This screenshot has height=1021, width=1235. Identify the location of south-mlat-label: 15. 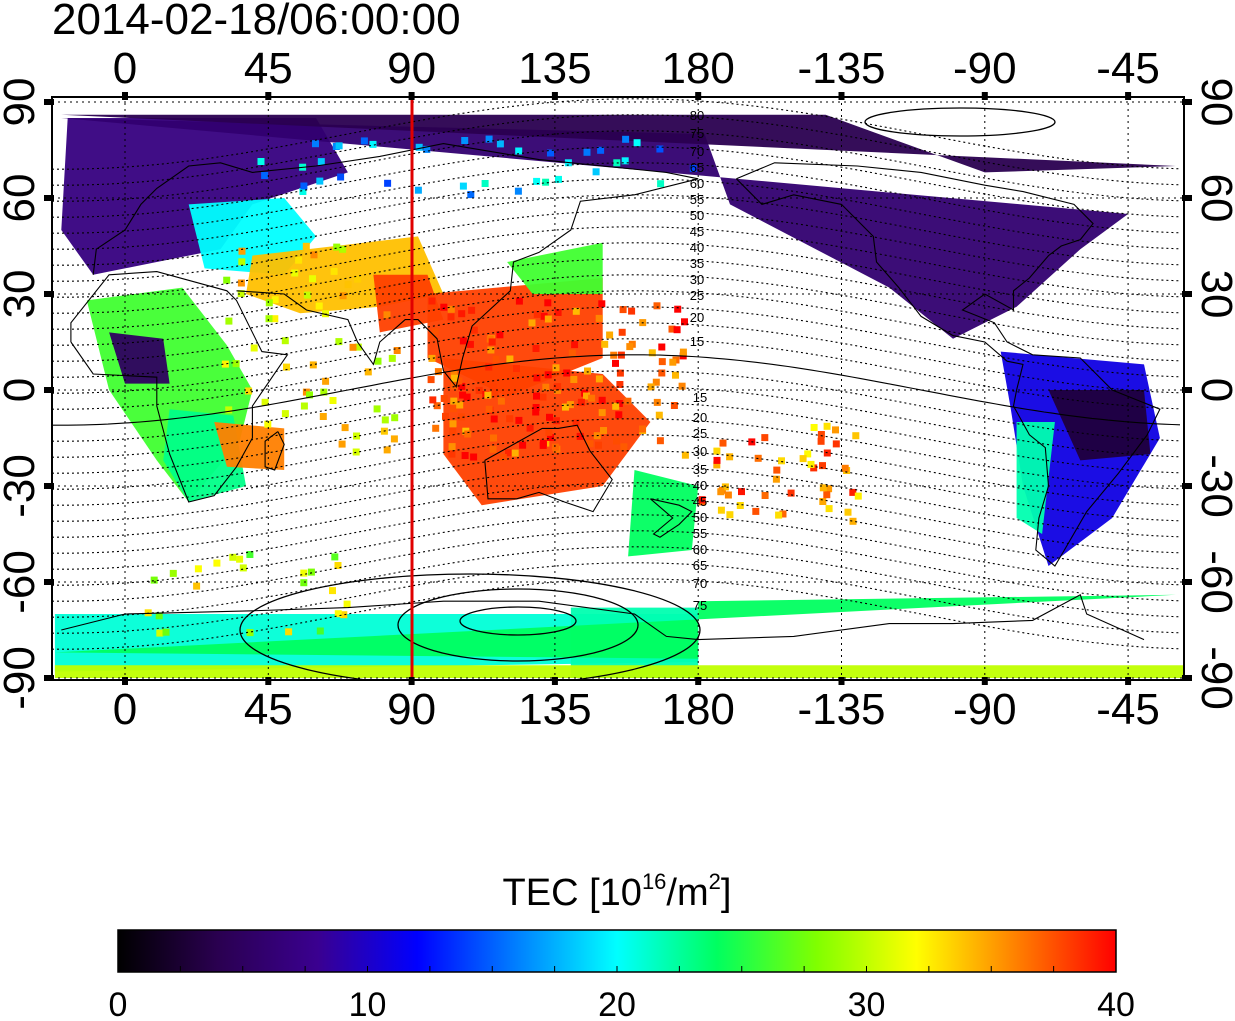
(700, 397).